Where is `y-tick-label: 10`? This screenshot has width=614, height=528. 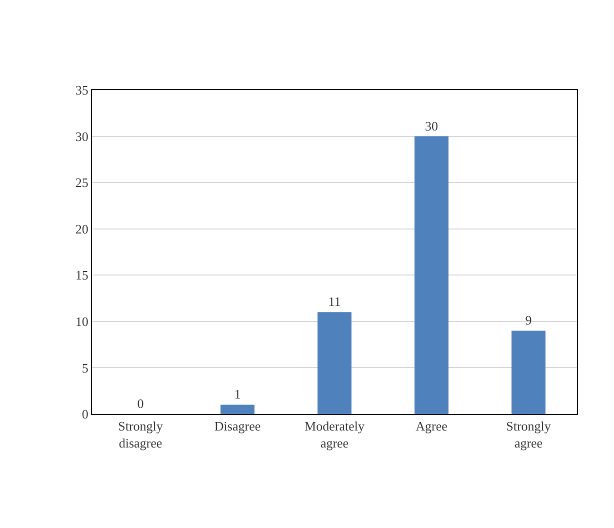
y-tick-label: 10 is located at coordinates (81, 321).